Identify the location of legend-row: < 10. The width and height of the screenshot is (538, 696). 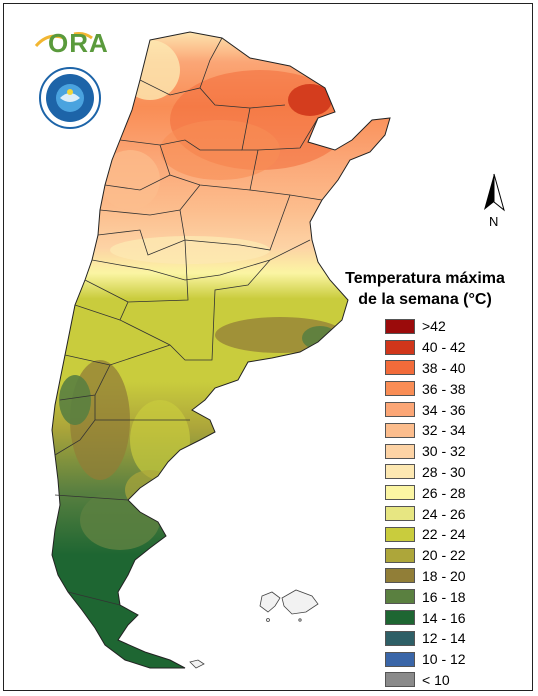
(450, 680).